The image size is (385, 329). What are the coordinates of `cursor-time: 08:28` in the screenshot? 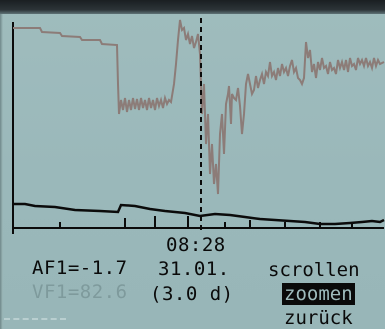 It's located at (196, 245).